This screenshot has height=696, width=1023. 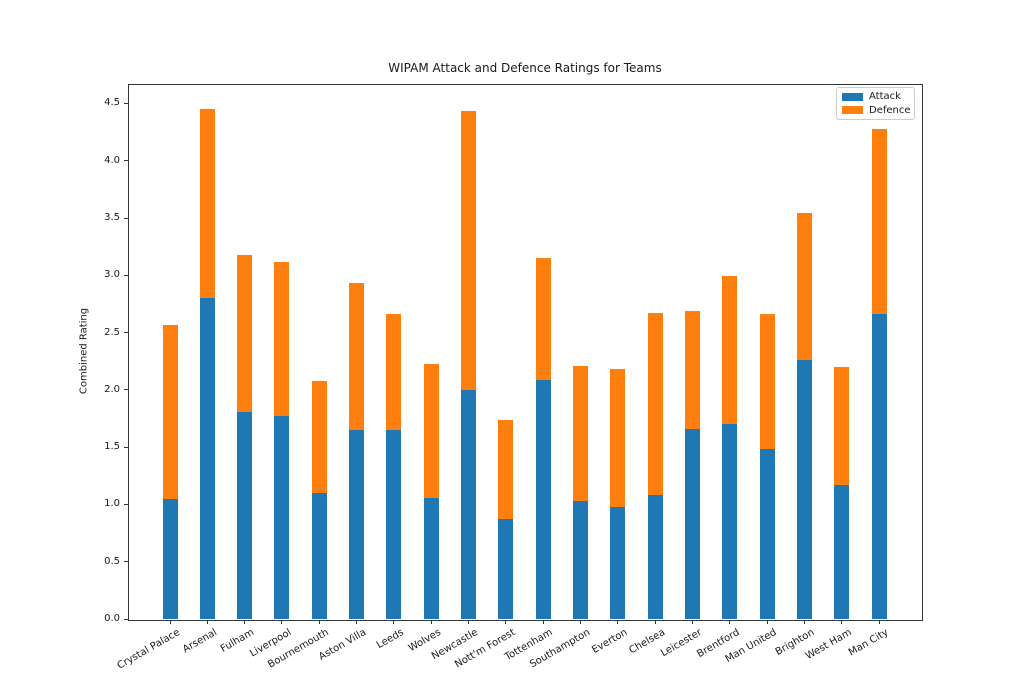 I want to click on bar-nott-m-forest-attack, so click(x=506, y=569).